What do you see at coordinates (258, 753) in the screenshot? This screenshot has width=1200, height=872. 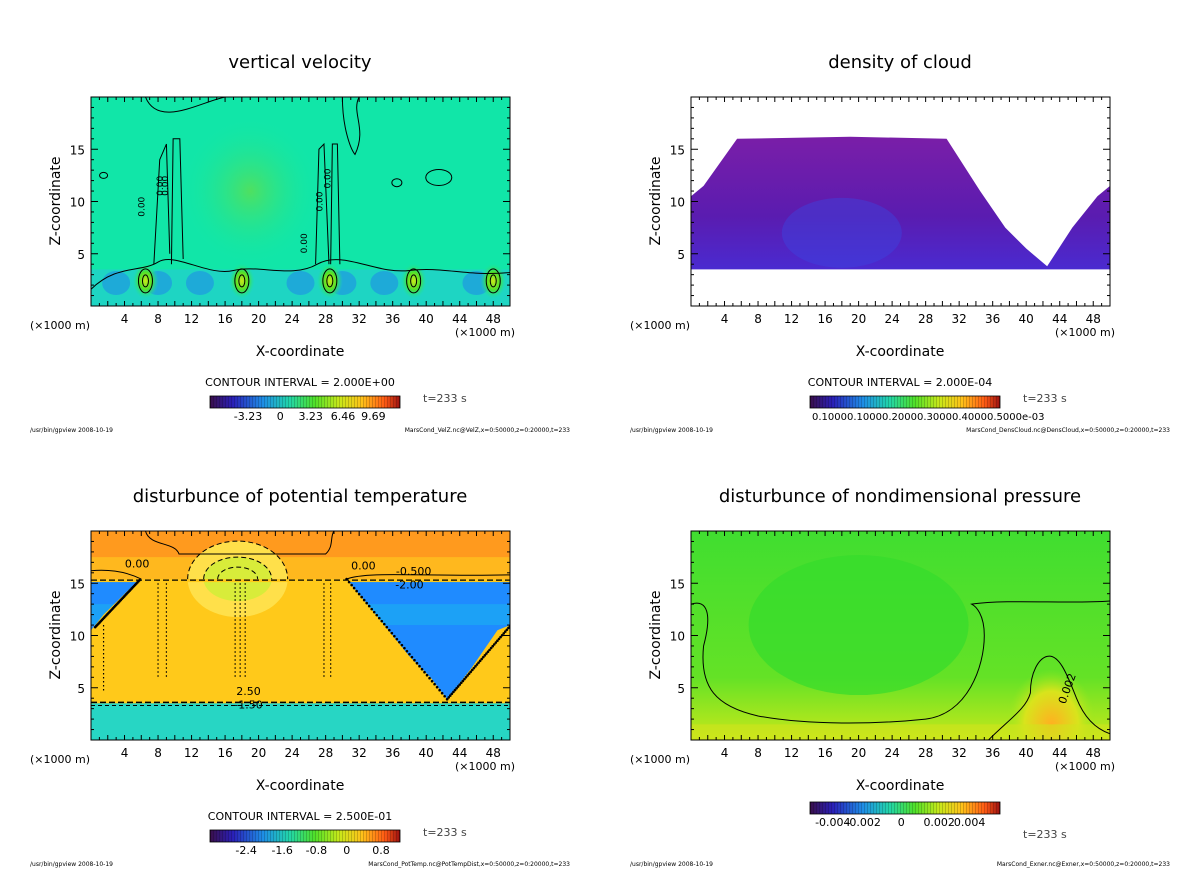 I see `x-tick-label: 20` at bounding box center [258, 753].